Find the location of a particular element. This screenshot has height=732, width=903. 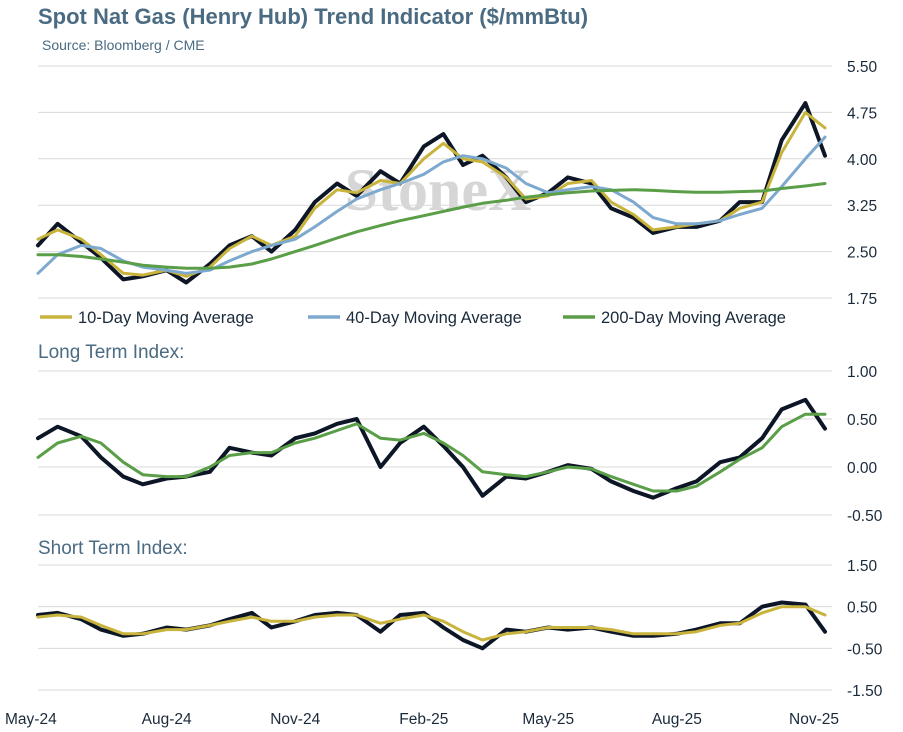

long_term-series-signal is located at coordinates (431, 452).